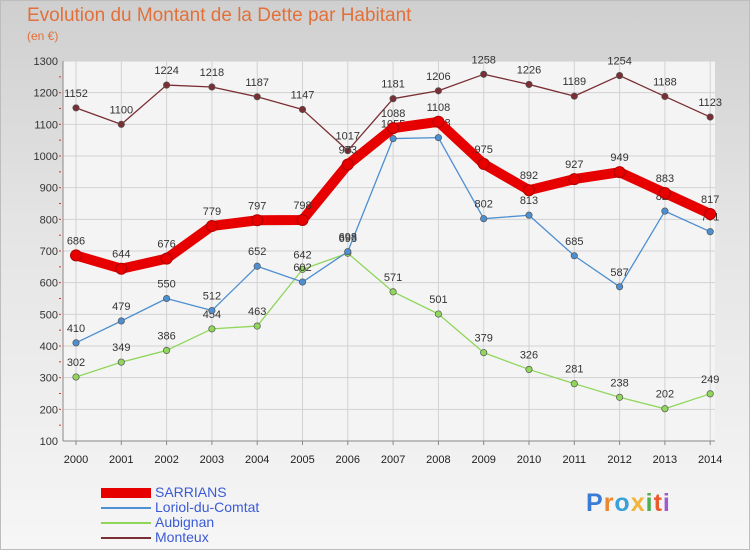  Describe the element at coordinates (126, 508) in the screenshot. I see `legend-swatch-loriol` at that location.